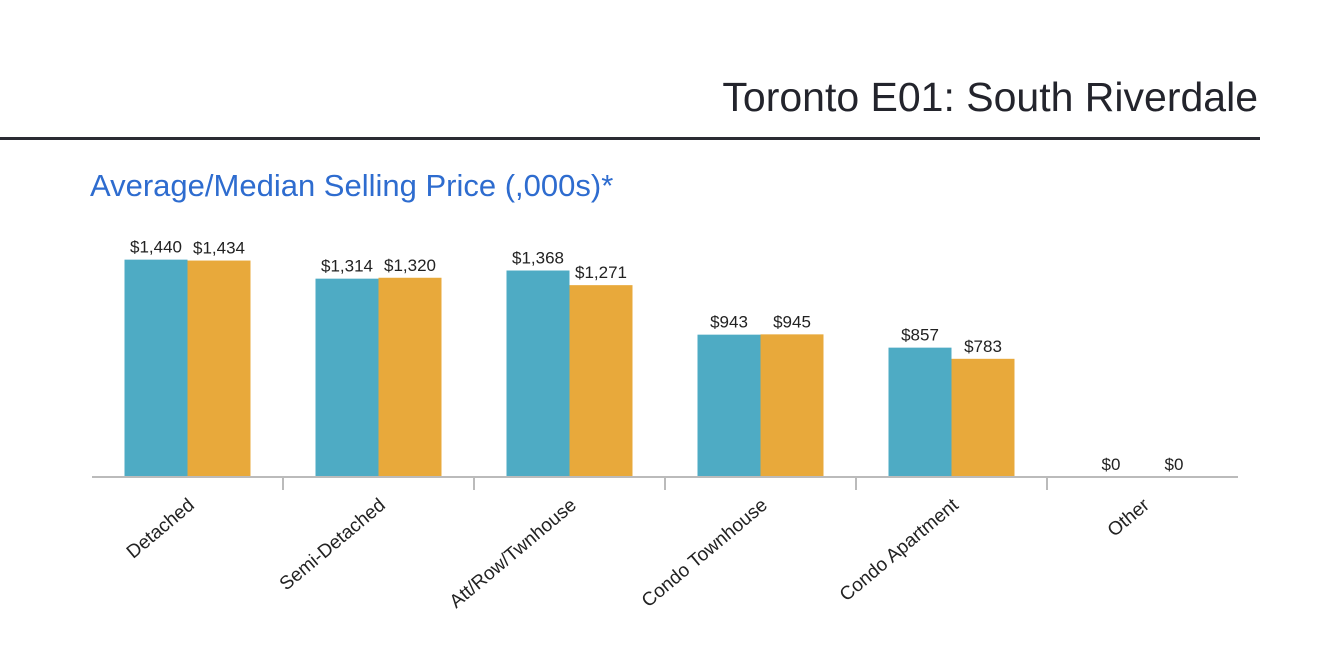  What do you see at coordinates (156, 247) in the screenshot?
I see `data-label: $1,440` at bounding box center [156, 247].